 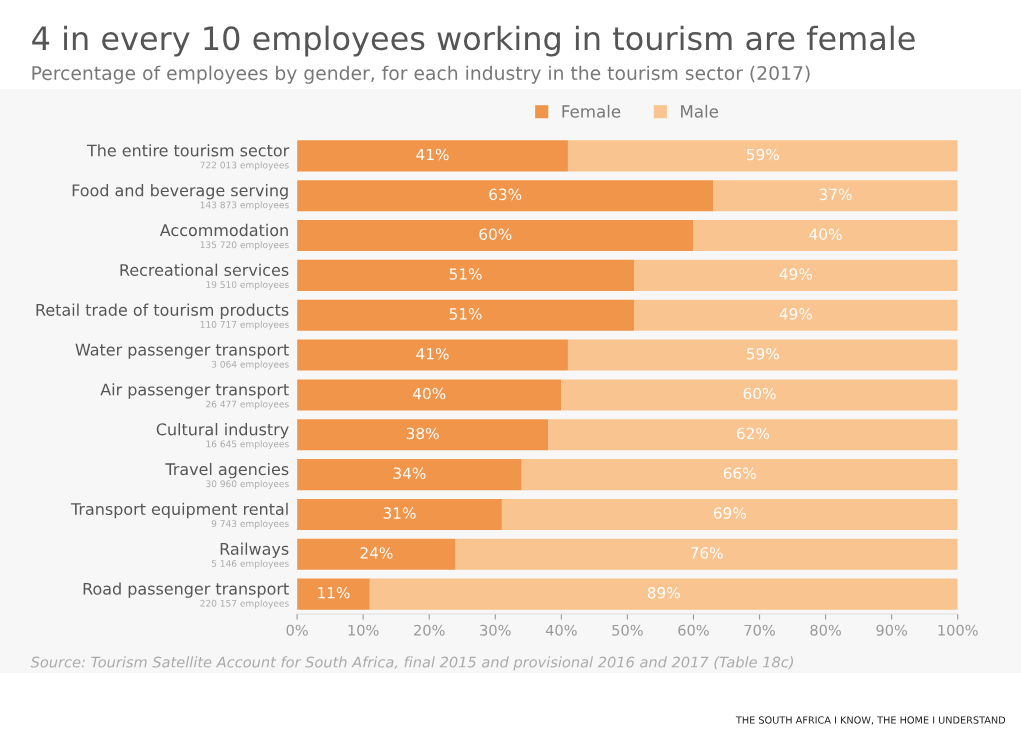 I want to click on data-label: 34%, so click(x=409, y=473).